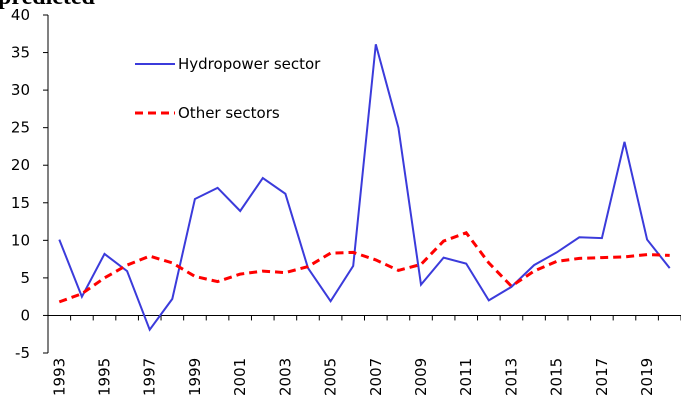  Describe the element at coordinates (20, 203) in the screenshot. I see `y-tick-label: 15` at that location.